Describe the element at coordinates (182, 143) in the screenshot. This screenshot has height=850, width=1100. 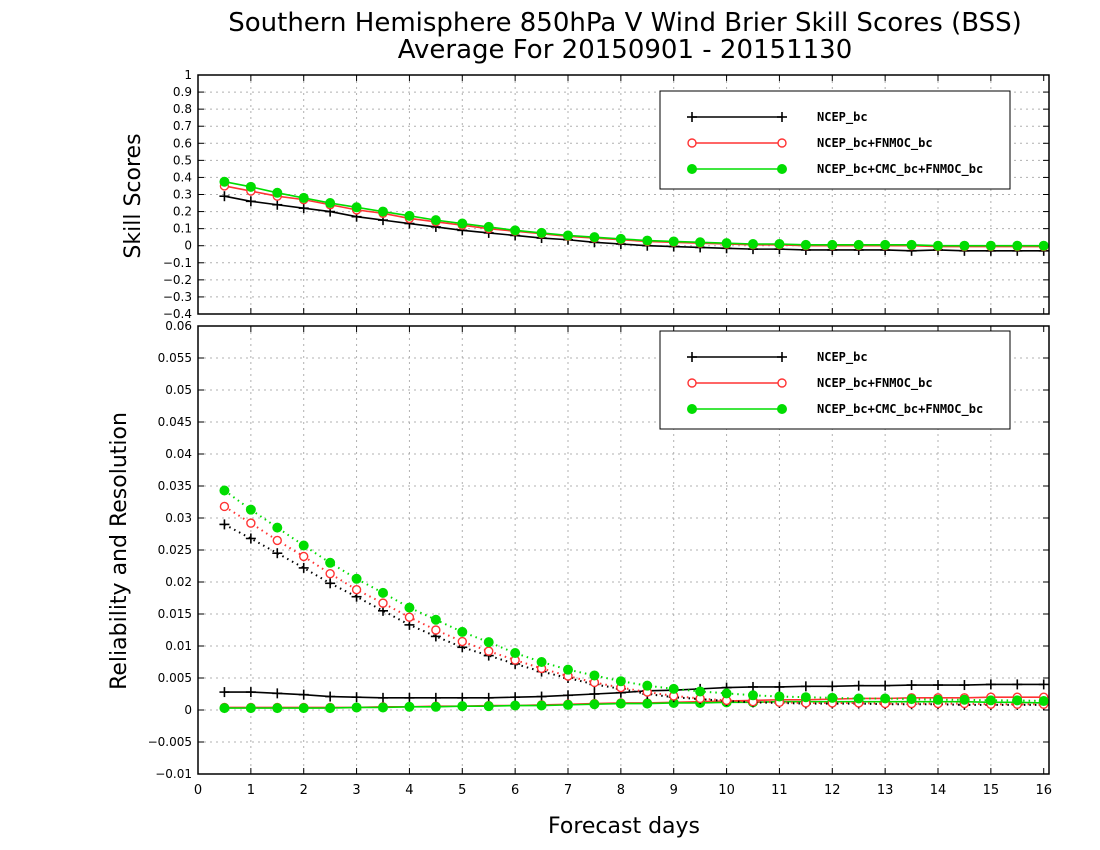
I see `y-tick-label: 0.6` at that location.